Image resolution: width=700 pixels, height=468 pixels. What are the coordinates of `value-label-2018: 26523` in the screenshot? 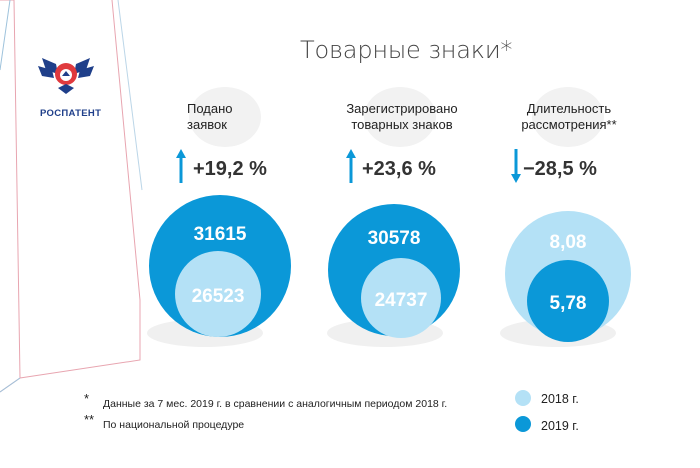 It's located at (218, 296).